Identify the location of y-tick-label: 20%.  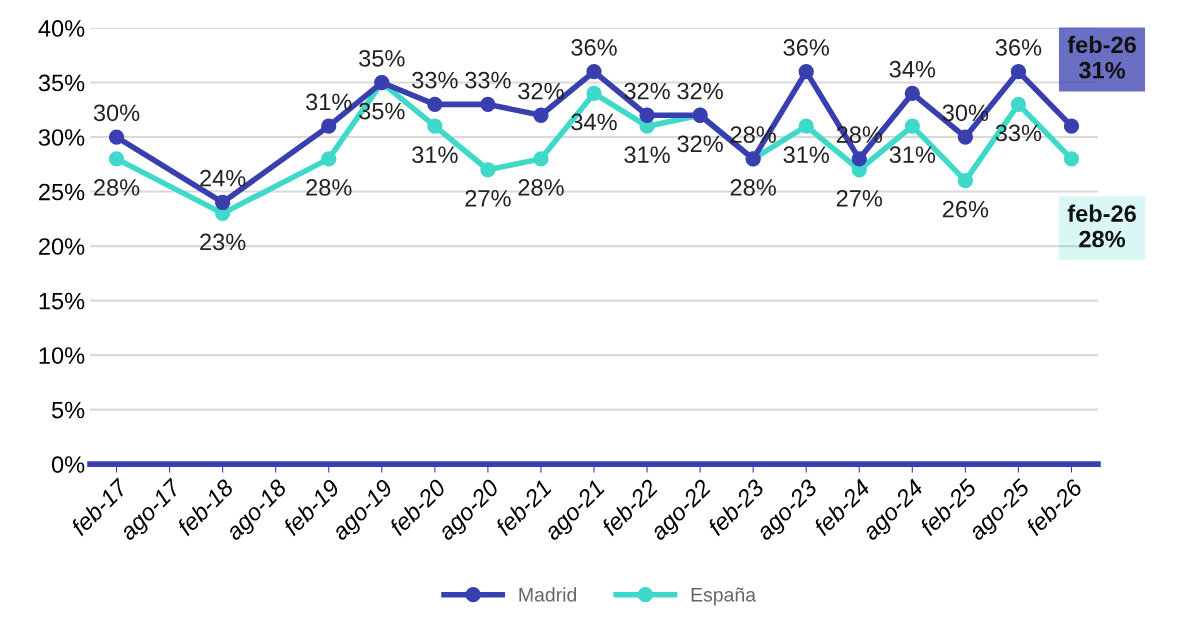
(62, 246).